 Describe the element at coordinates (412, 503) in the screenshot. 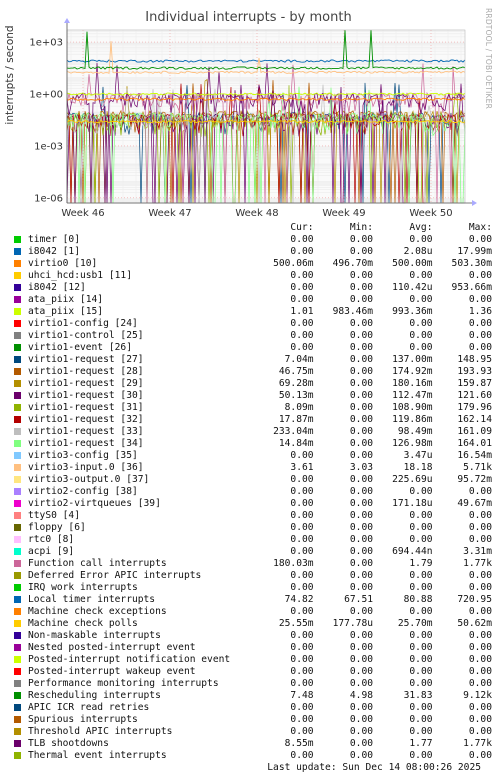

I see `legend-avg-value: 171.18u` at that location.